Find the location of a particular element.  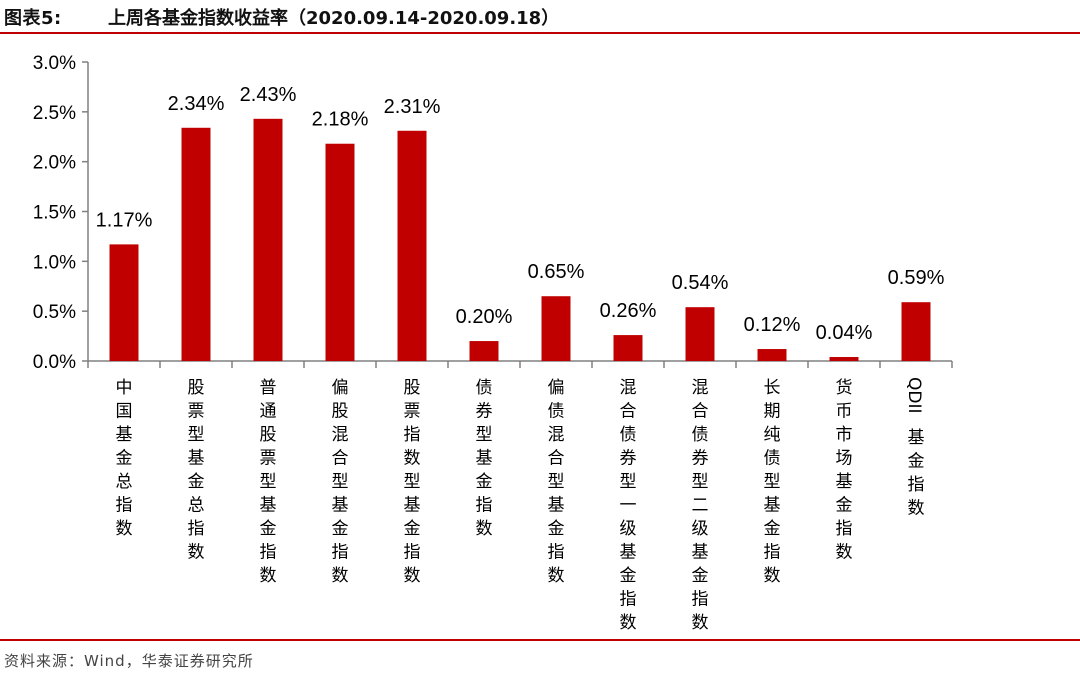

svg-text: 一 is located at coordinates (628, 506).